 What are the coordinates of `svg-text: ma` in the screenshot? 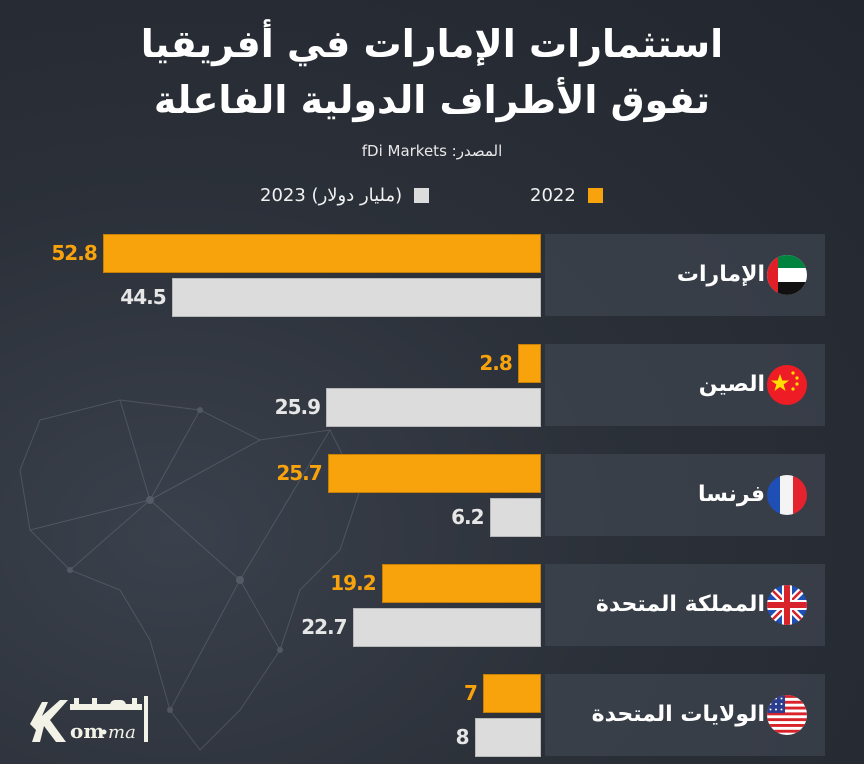 It's located at (122, 732).